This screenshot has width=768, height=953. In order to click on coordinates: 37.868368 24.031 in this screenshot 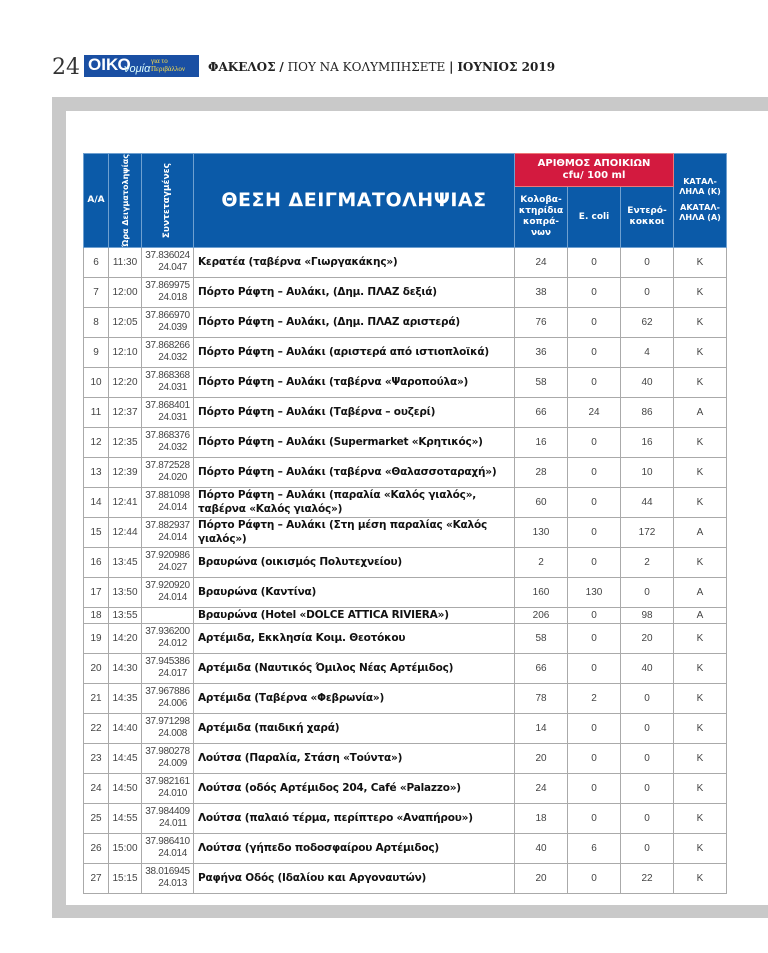, I will do `click(167, 382)`.